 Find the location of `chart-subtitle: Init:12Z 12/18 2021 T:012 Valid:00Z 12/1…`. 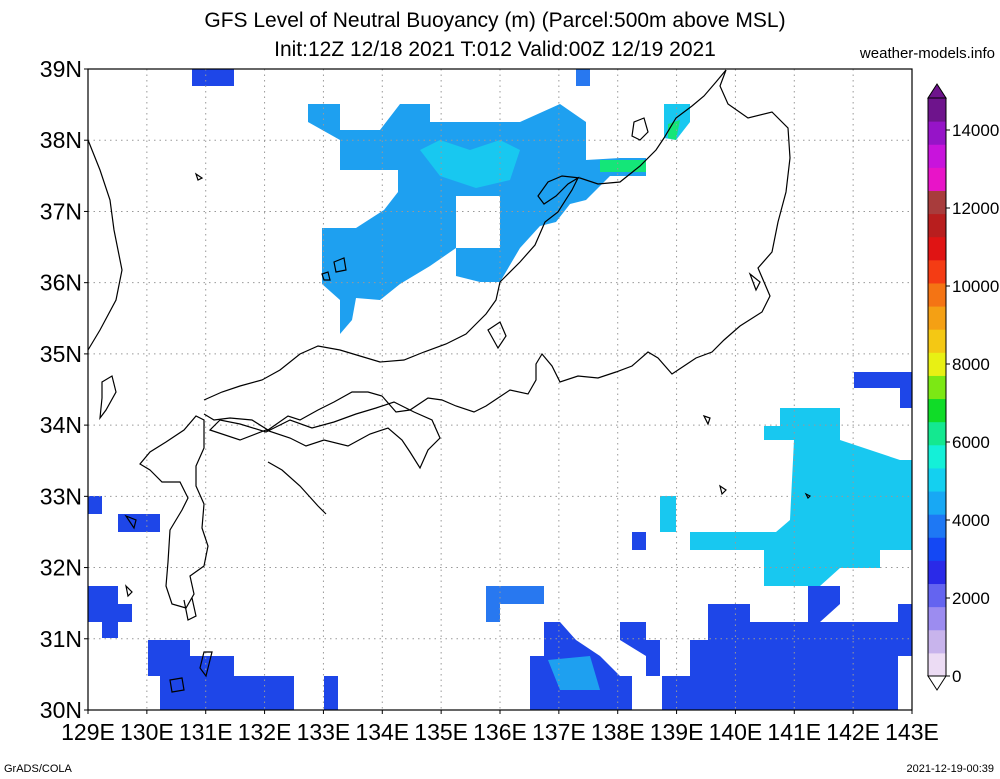

chart-subtitle: Init:12Z 12/18 2021 T:012 Valid:00Z 12/1… is located at coordinates (495, 49).